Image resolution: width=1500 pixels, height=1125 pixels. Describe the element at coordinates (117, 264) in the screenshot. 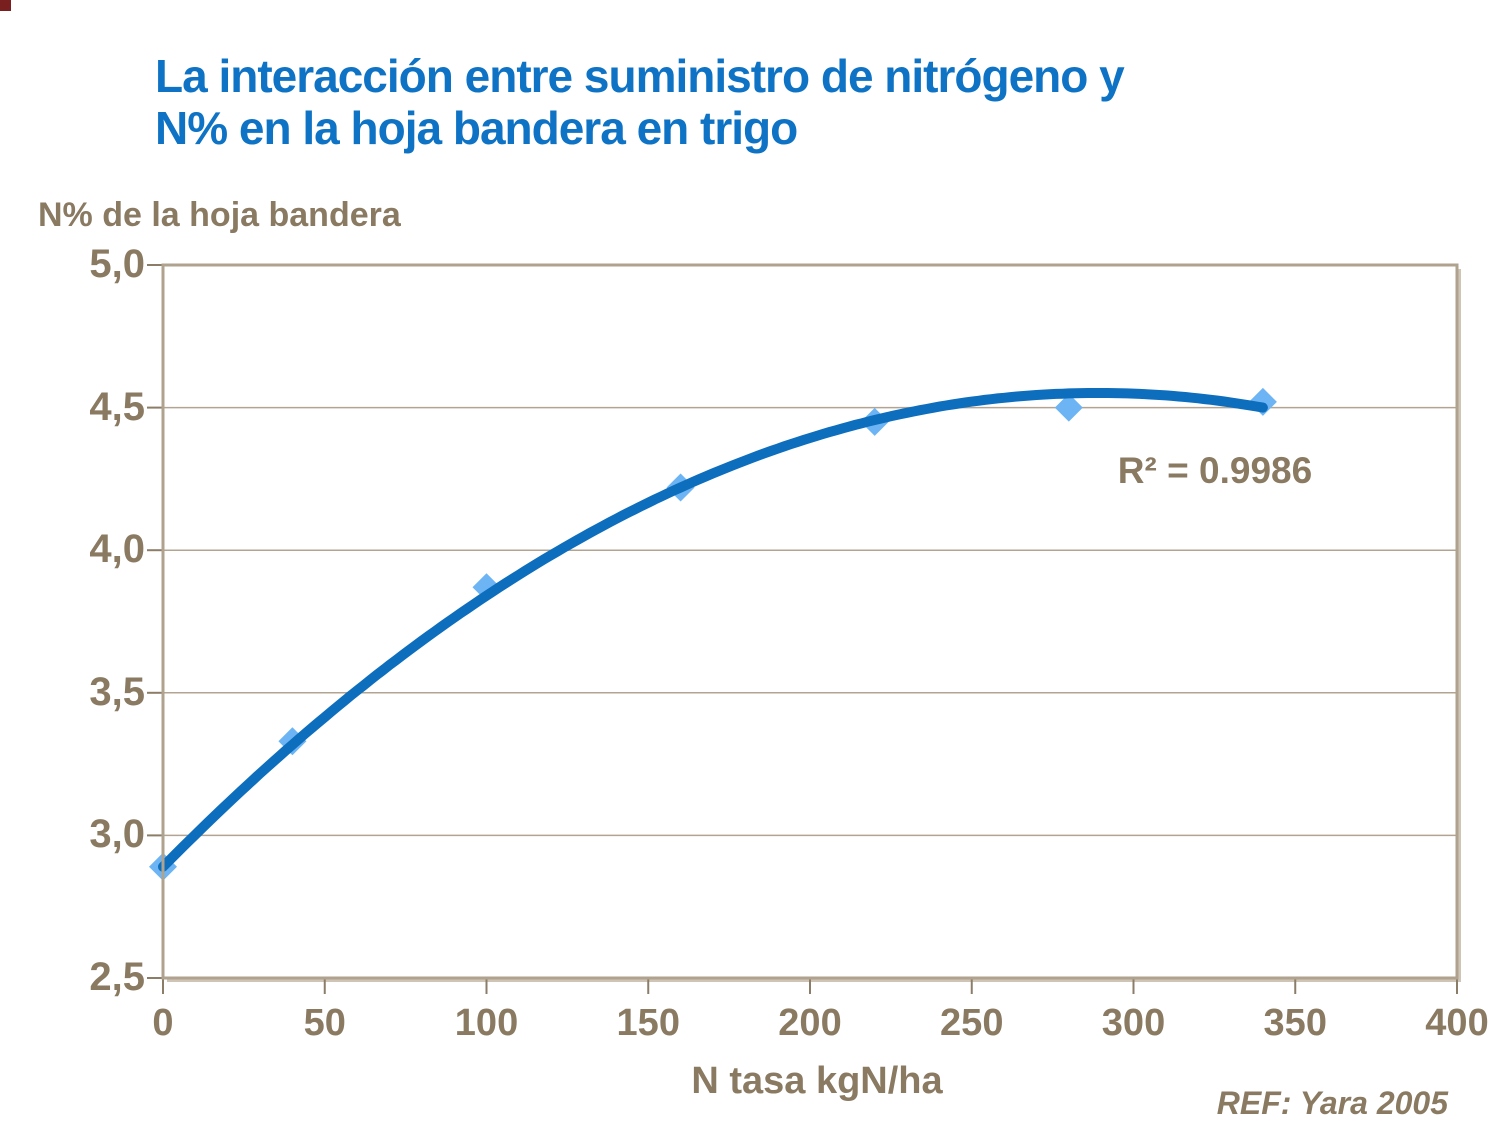

I see `y-tick-label: 5,0` at that location.